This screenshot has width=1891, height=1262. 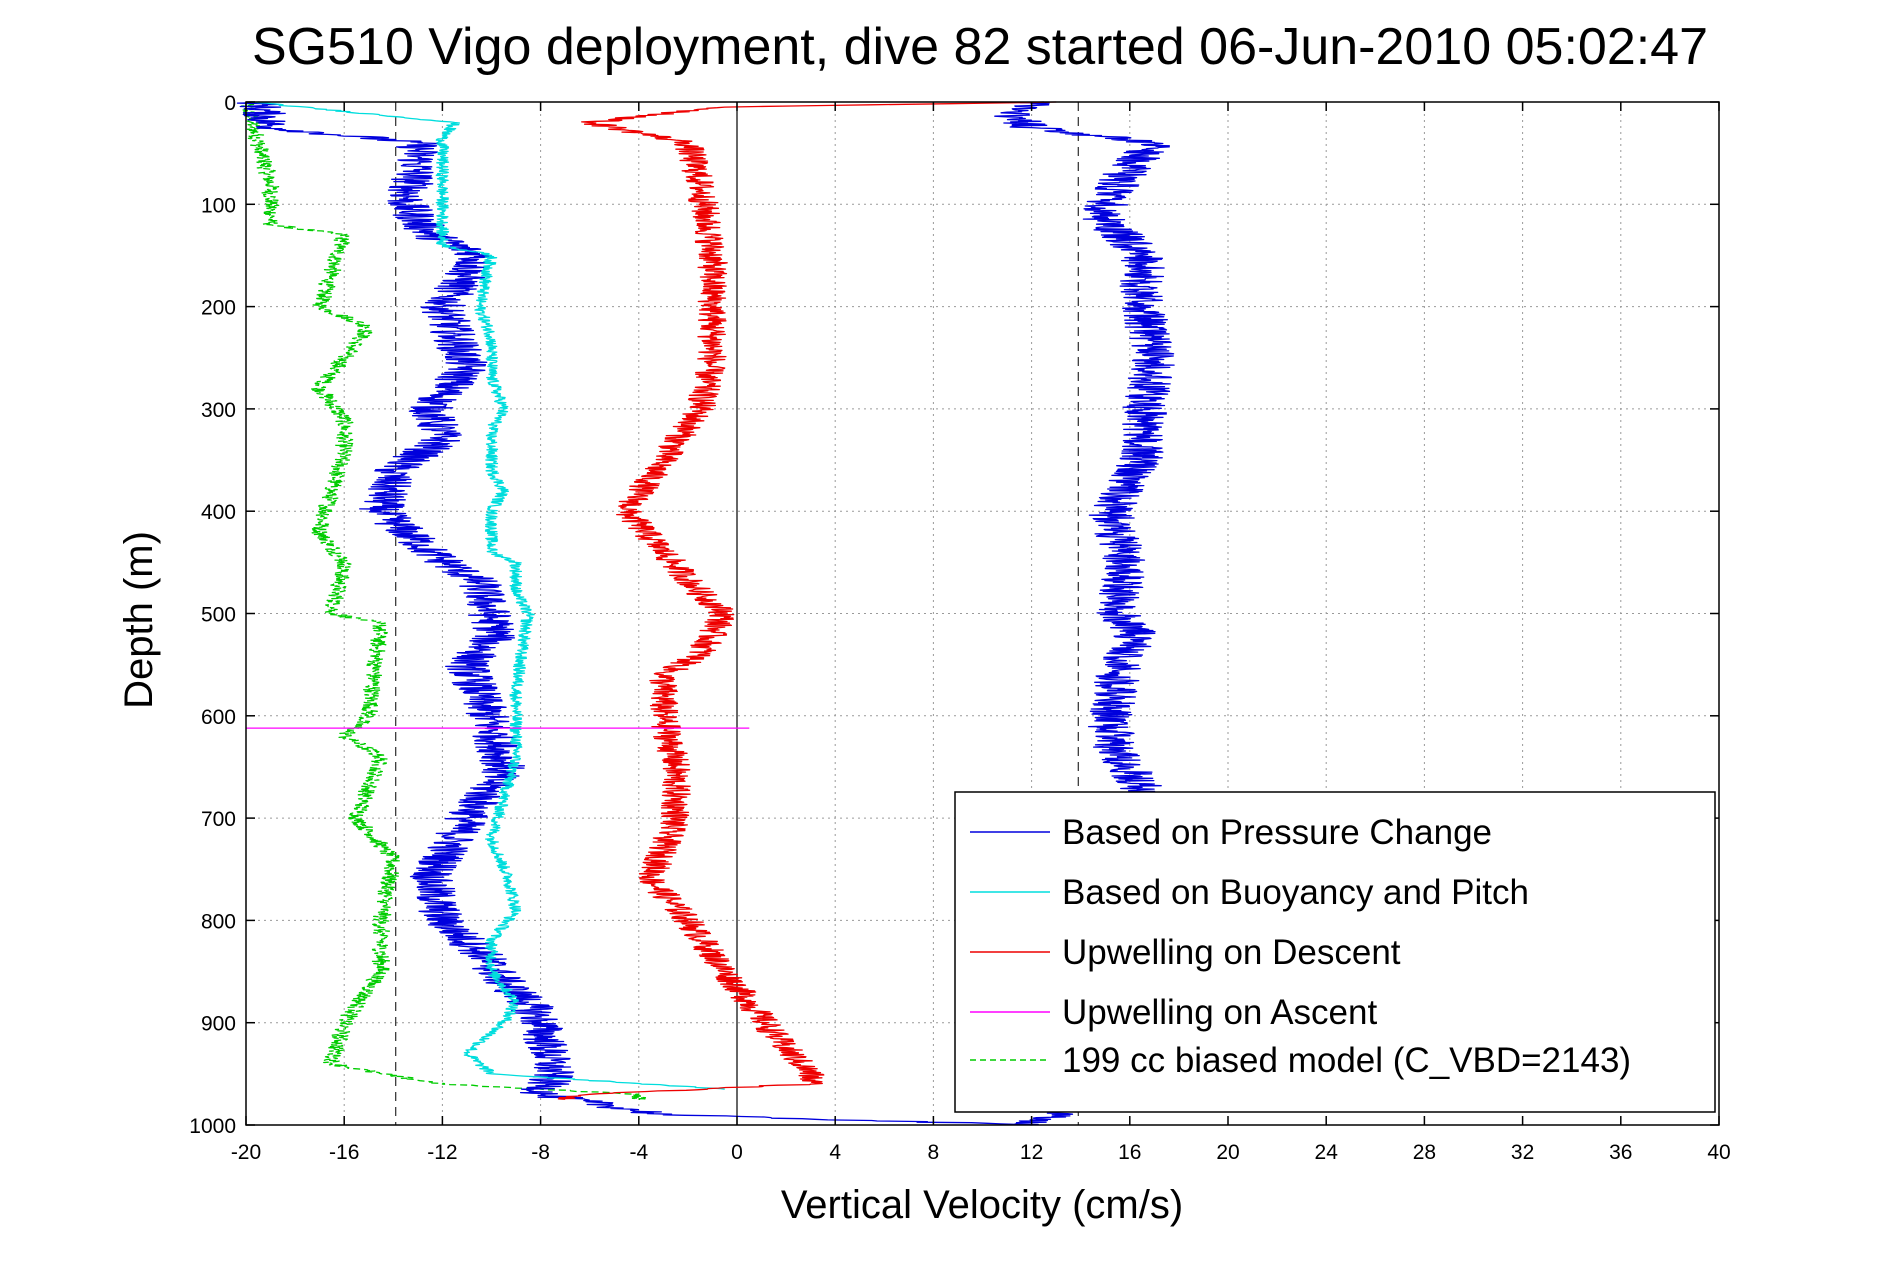 What do you see at coordinates (442, 1152) in the screenshot?
I see `x-tick-label: -12` at bounding box center [442, 1152].